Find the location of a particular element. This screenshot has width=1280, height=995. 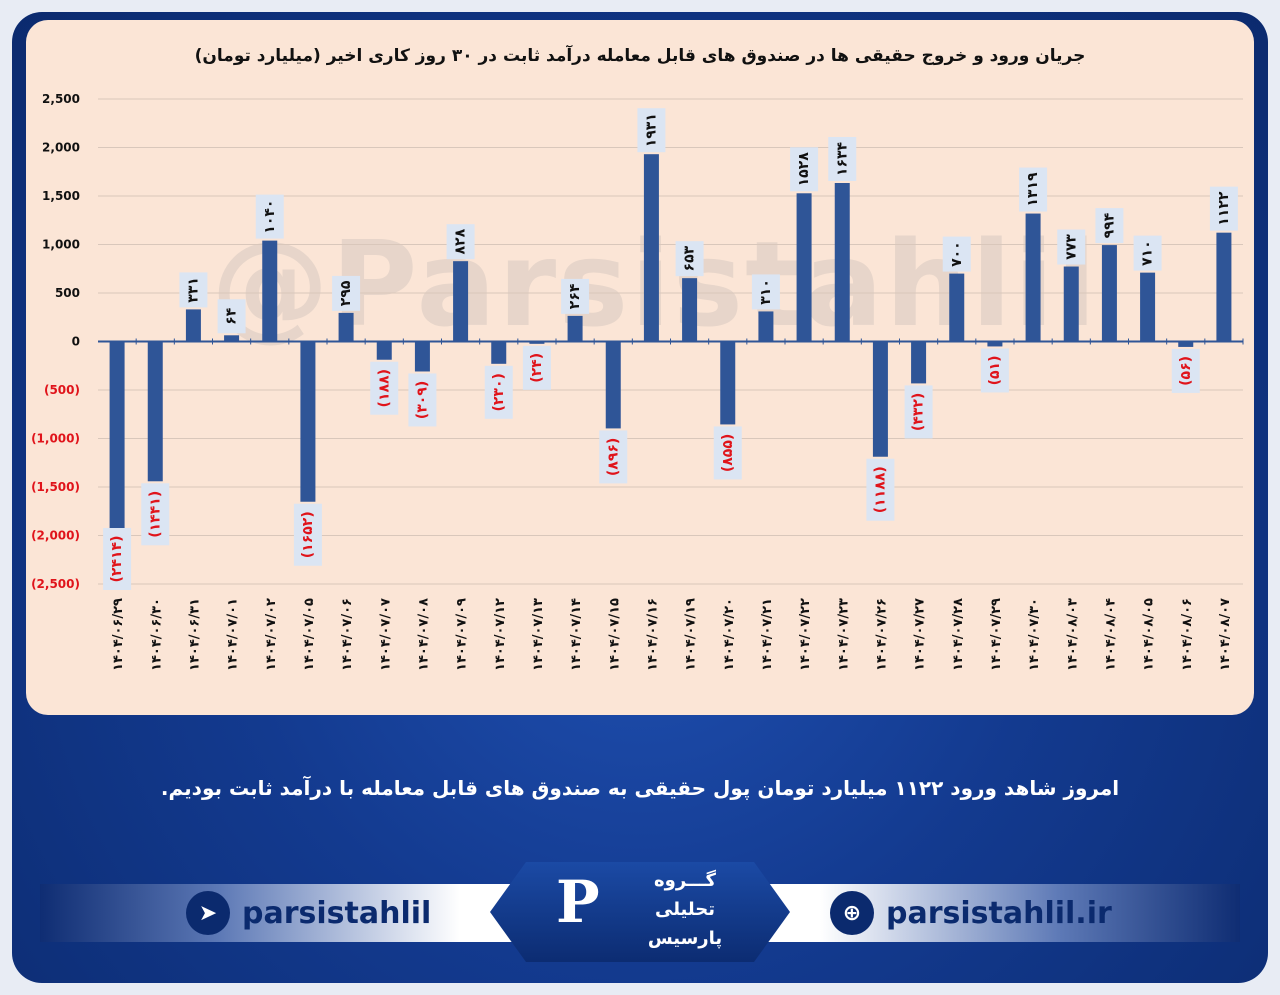

x-tick-label: ۱۴۰۴/۰۷/۲۸ is located at coordinates (958, 634).